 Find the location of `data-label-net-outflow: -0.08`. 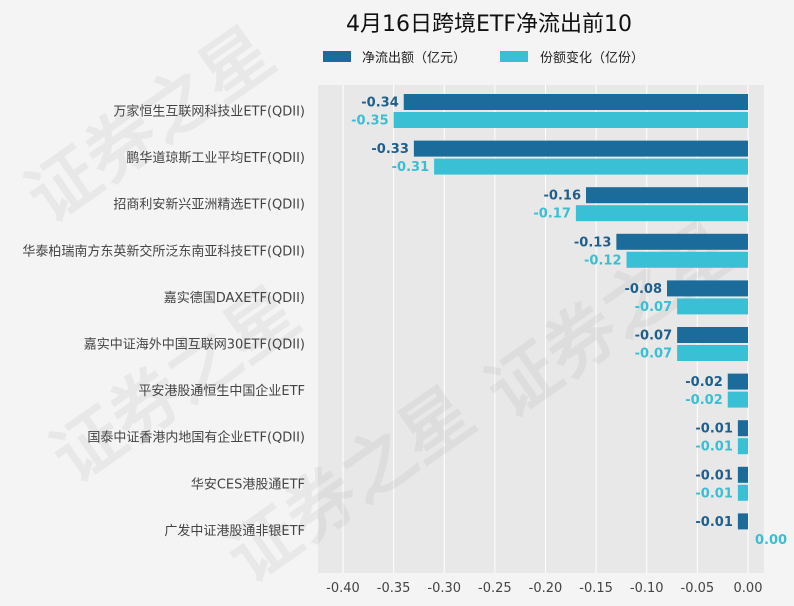

data-label-net-outflow: -0.08 is located at coordinates (643, 289).